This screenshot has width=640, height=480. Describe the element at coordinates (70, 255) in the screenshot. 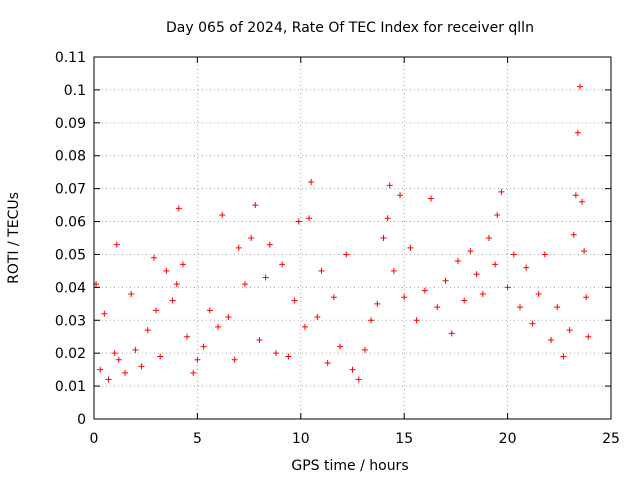

I see `y-tick-label: 0.05` at that location.